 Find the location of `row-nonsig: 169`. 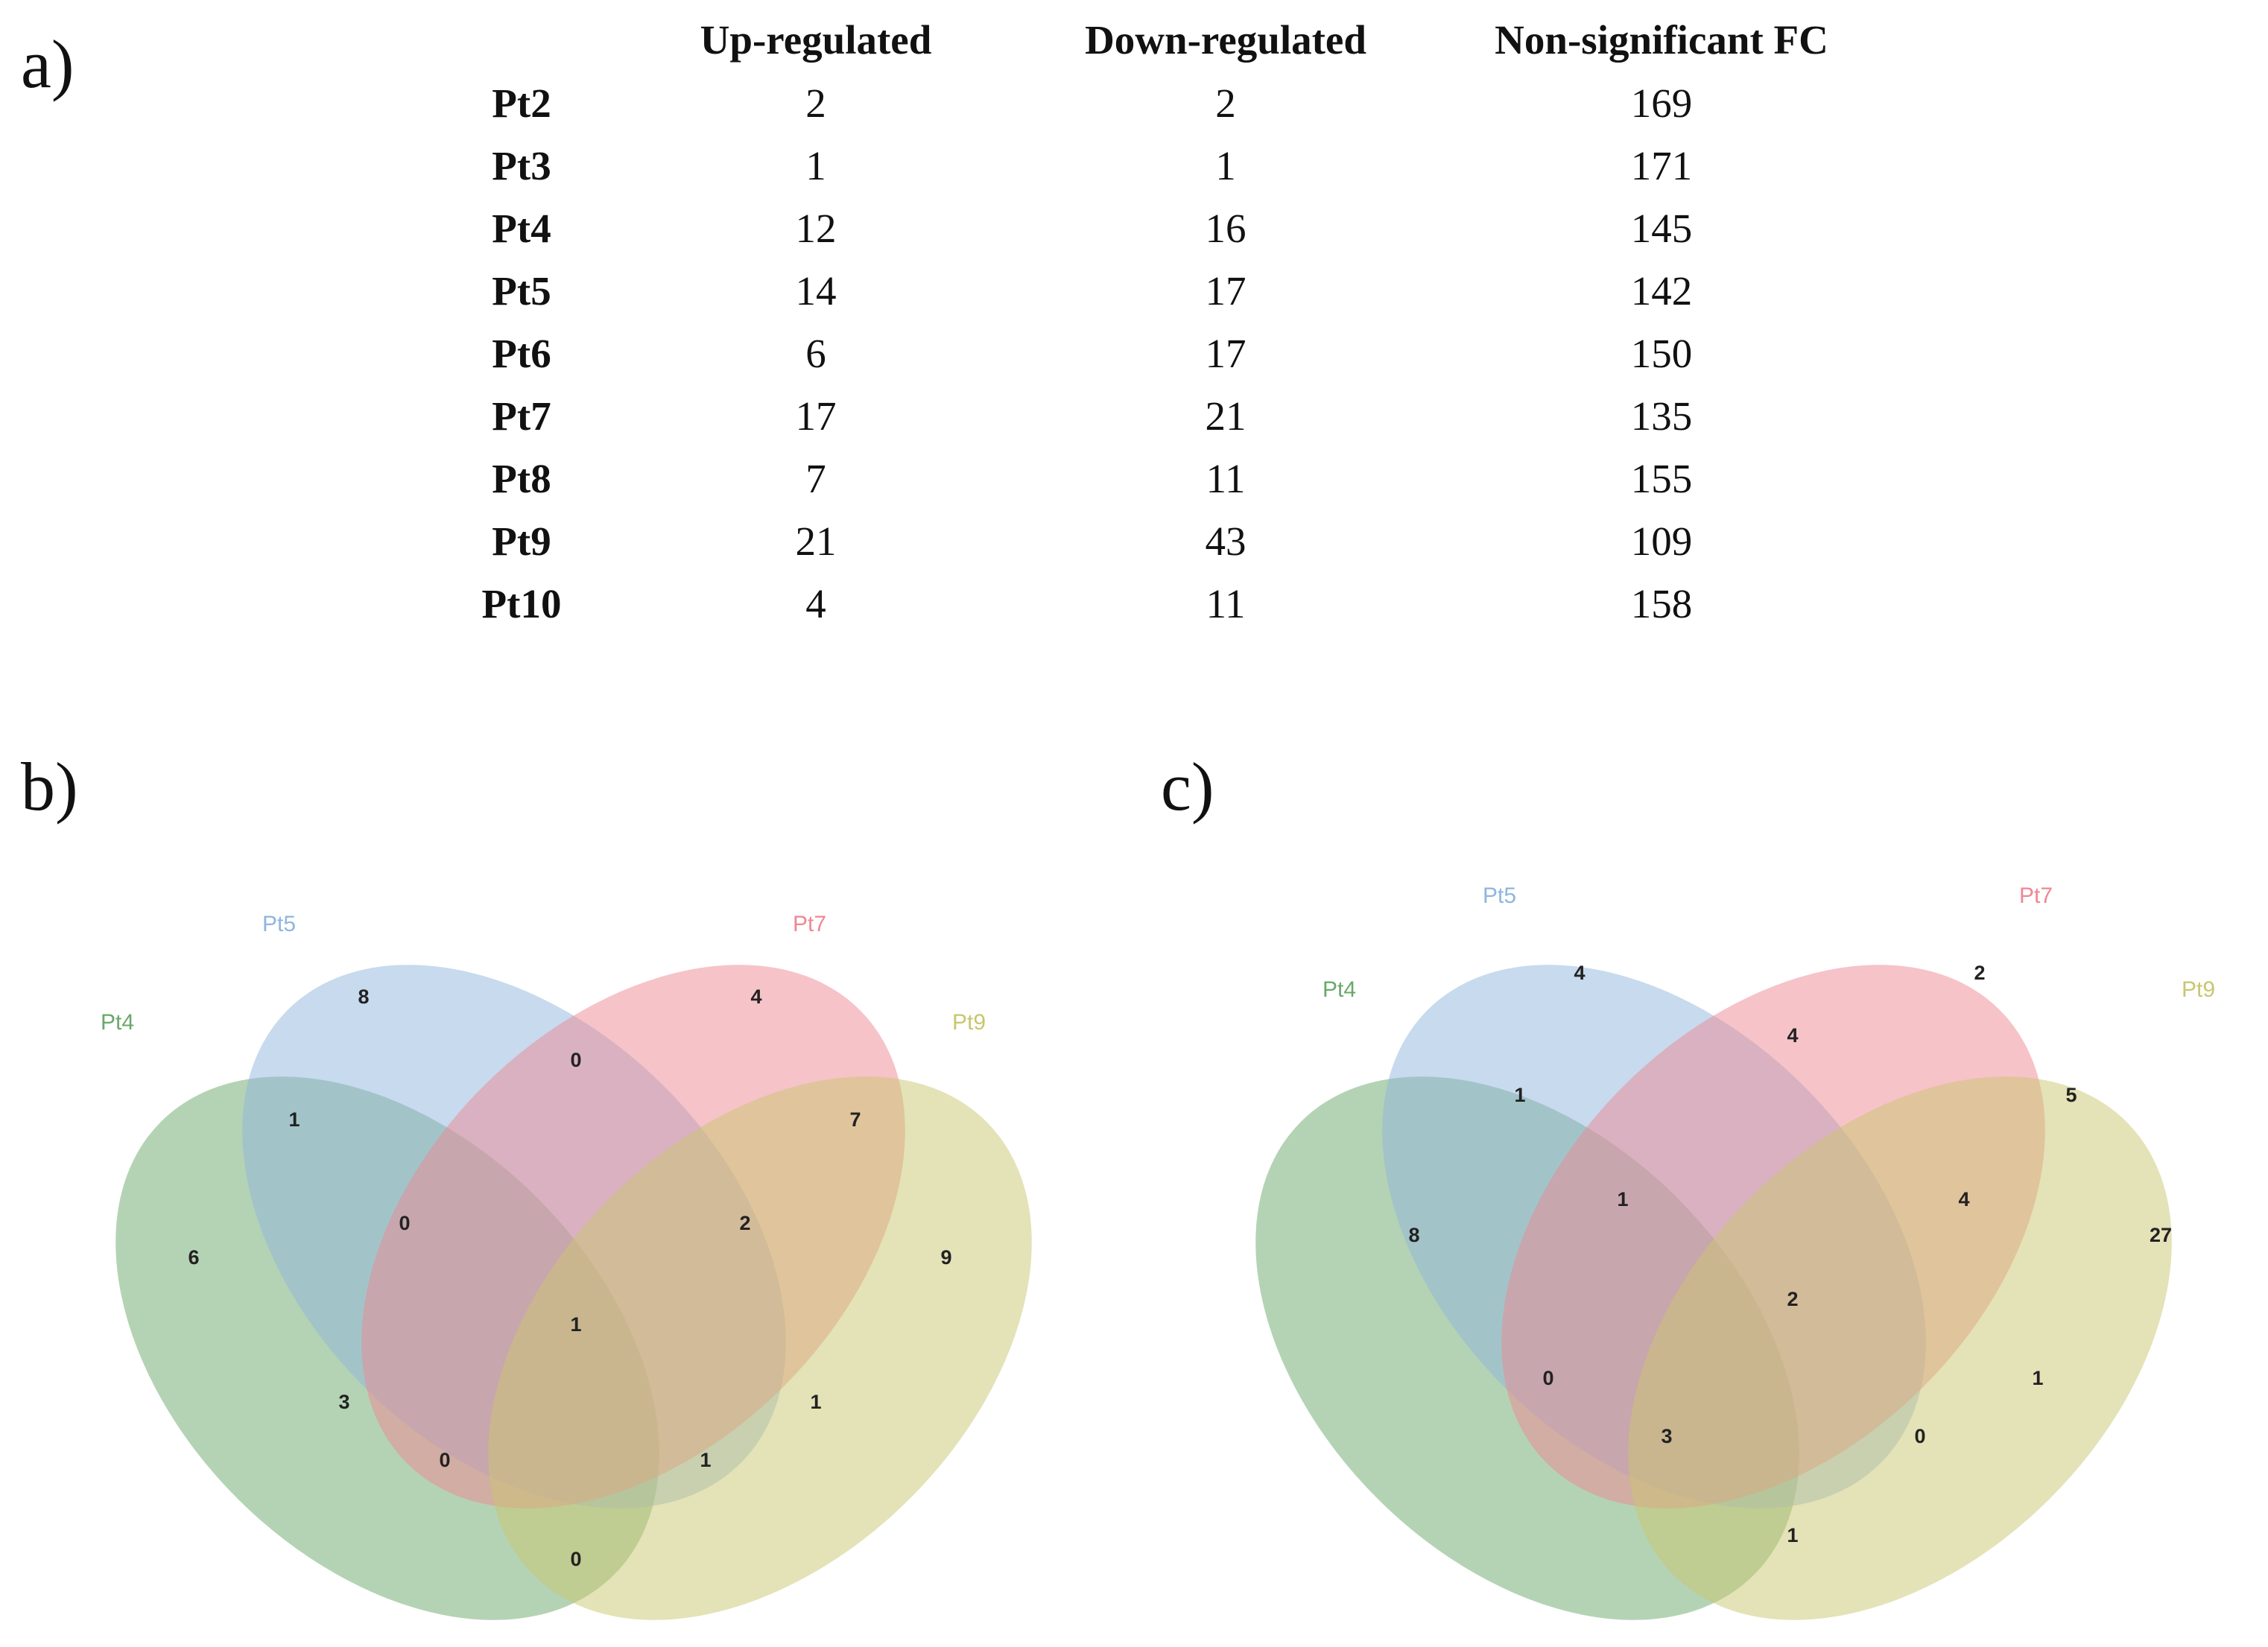

row-nonsig: 169 is located at coordinates (1662, 103).